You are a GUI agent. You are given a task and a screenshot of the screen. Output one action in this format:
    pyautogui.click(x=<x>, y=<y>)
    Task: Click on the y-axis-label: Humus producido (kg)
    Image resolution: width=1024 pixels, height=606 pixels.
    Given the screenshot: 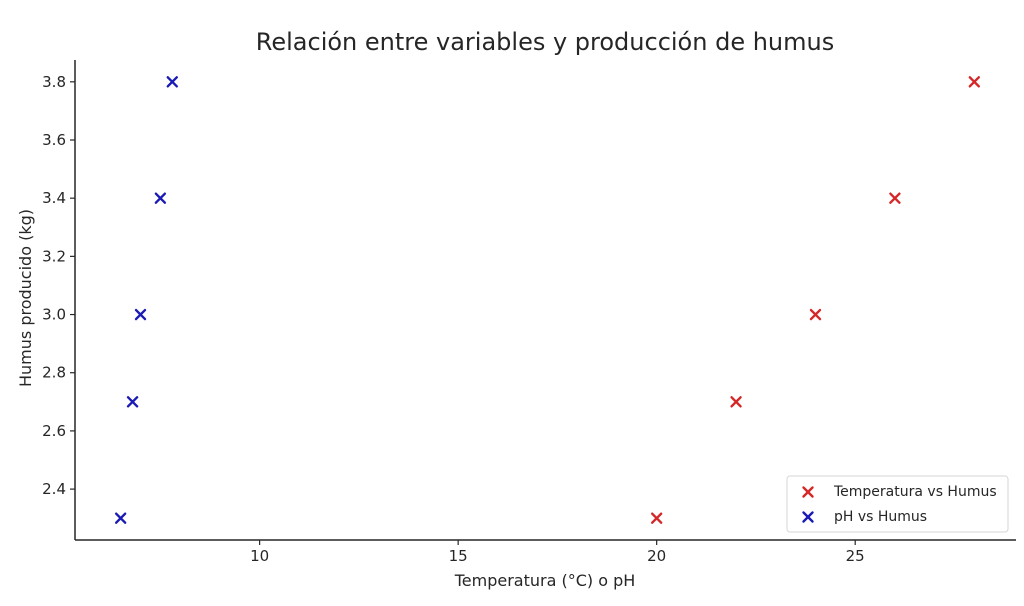 What is the action you would take?
    pyautogui.click(x=25, y=298)
    